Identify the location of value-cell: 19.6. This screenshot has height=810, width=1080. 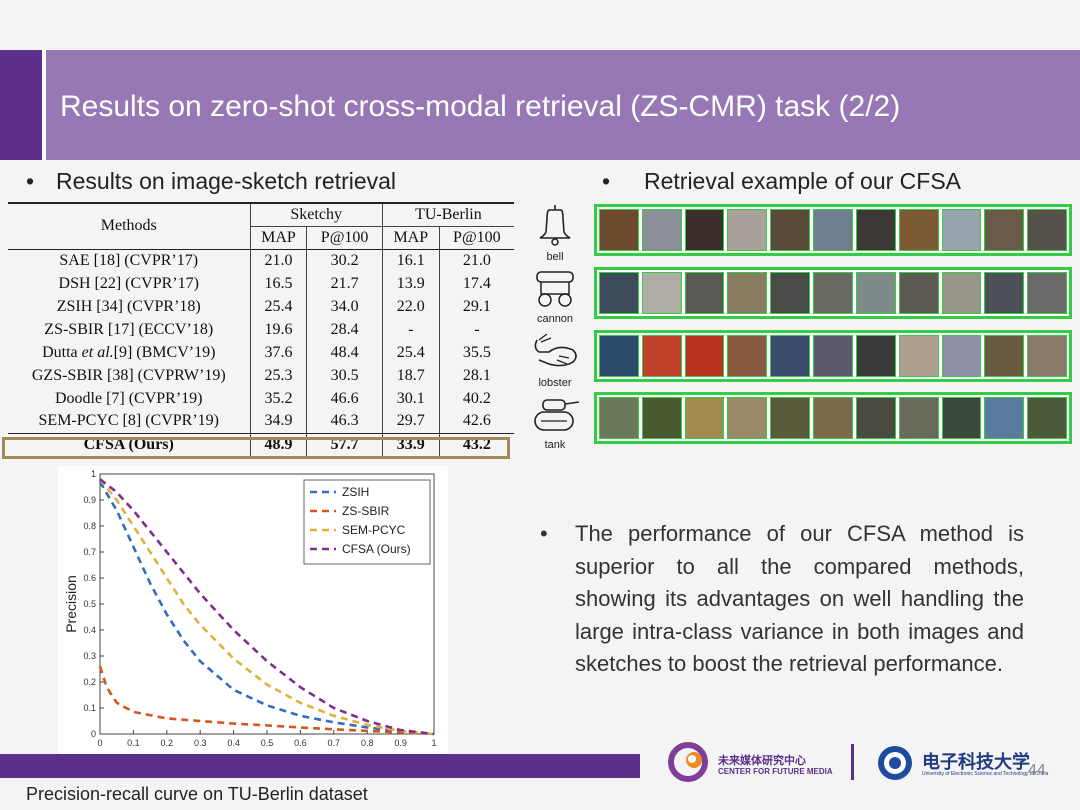
(278, 329).